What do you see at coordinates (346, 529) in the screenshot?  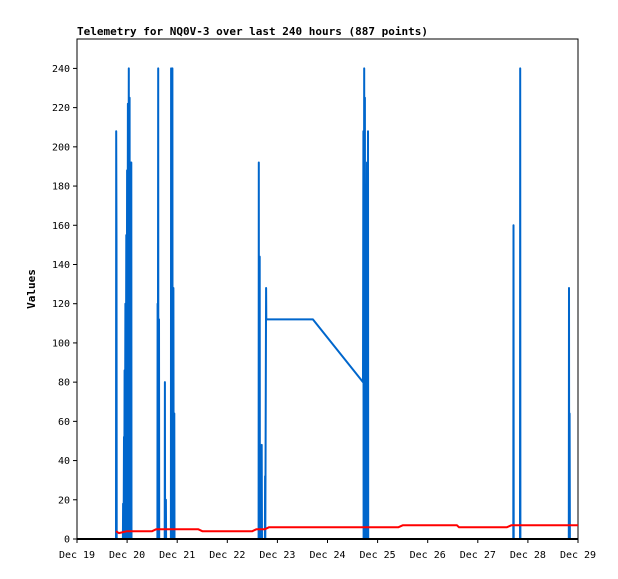 I see `series-2-line` at bounding box center [346, 529].